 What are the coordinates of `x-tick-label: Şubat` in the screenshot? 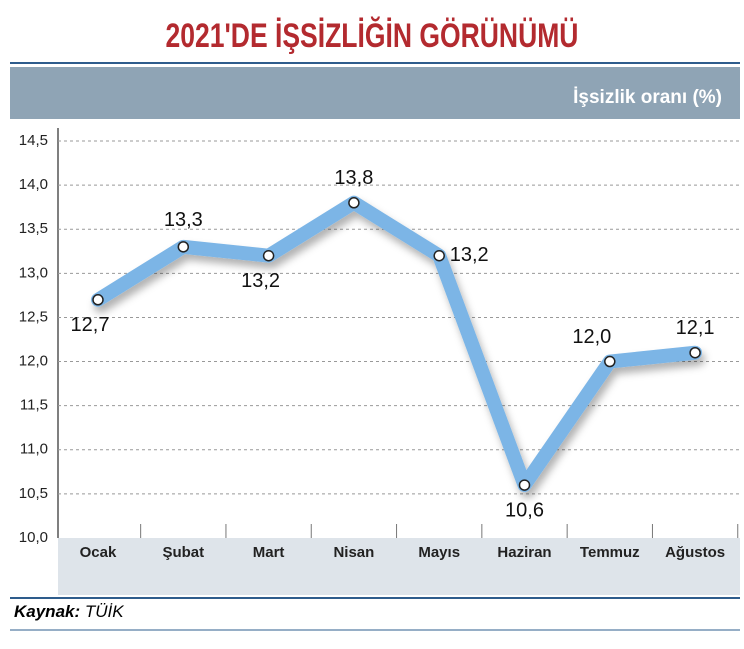 It's located at (183, 552).